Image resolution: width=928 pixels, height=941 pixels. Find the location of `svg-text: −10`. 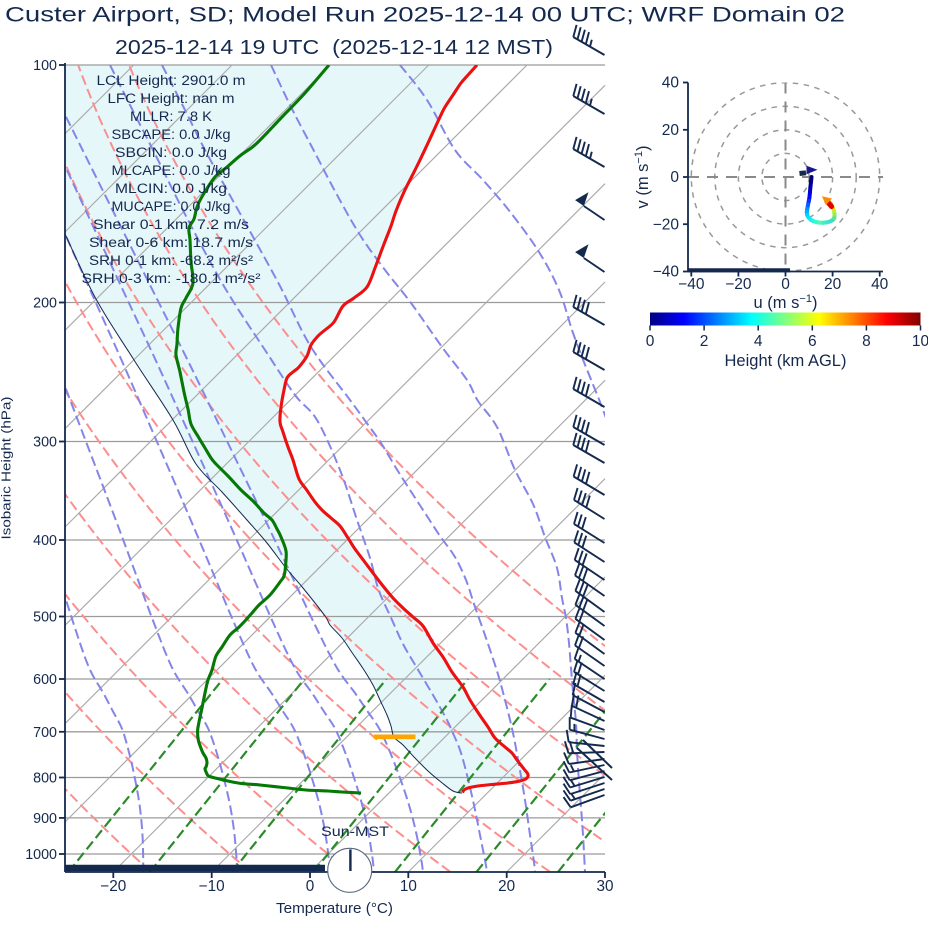

svg-text: −10 is located at coordinates (212, 886).